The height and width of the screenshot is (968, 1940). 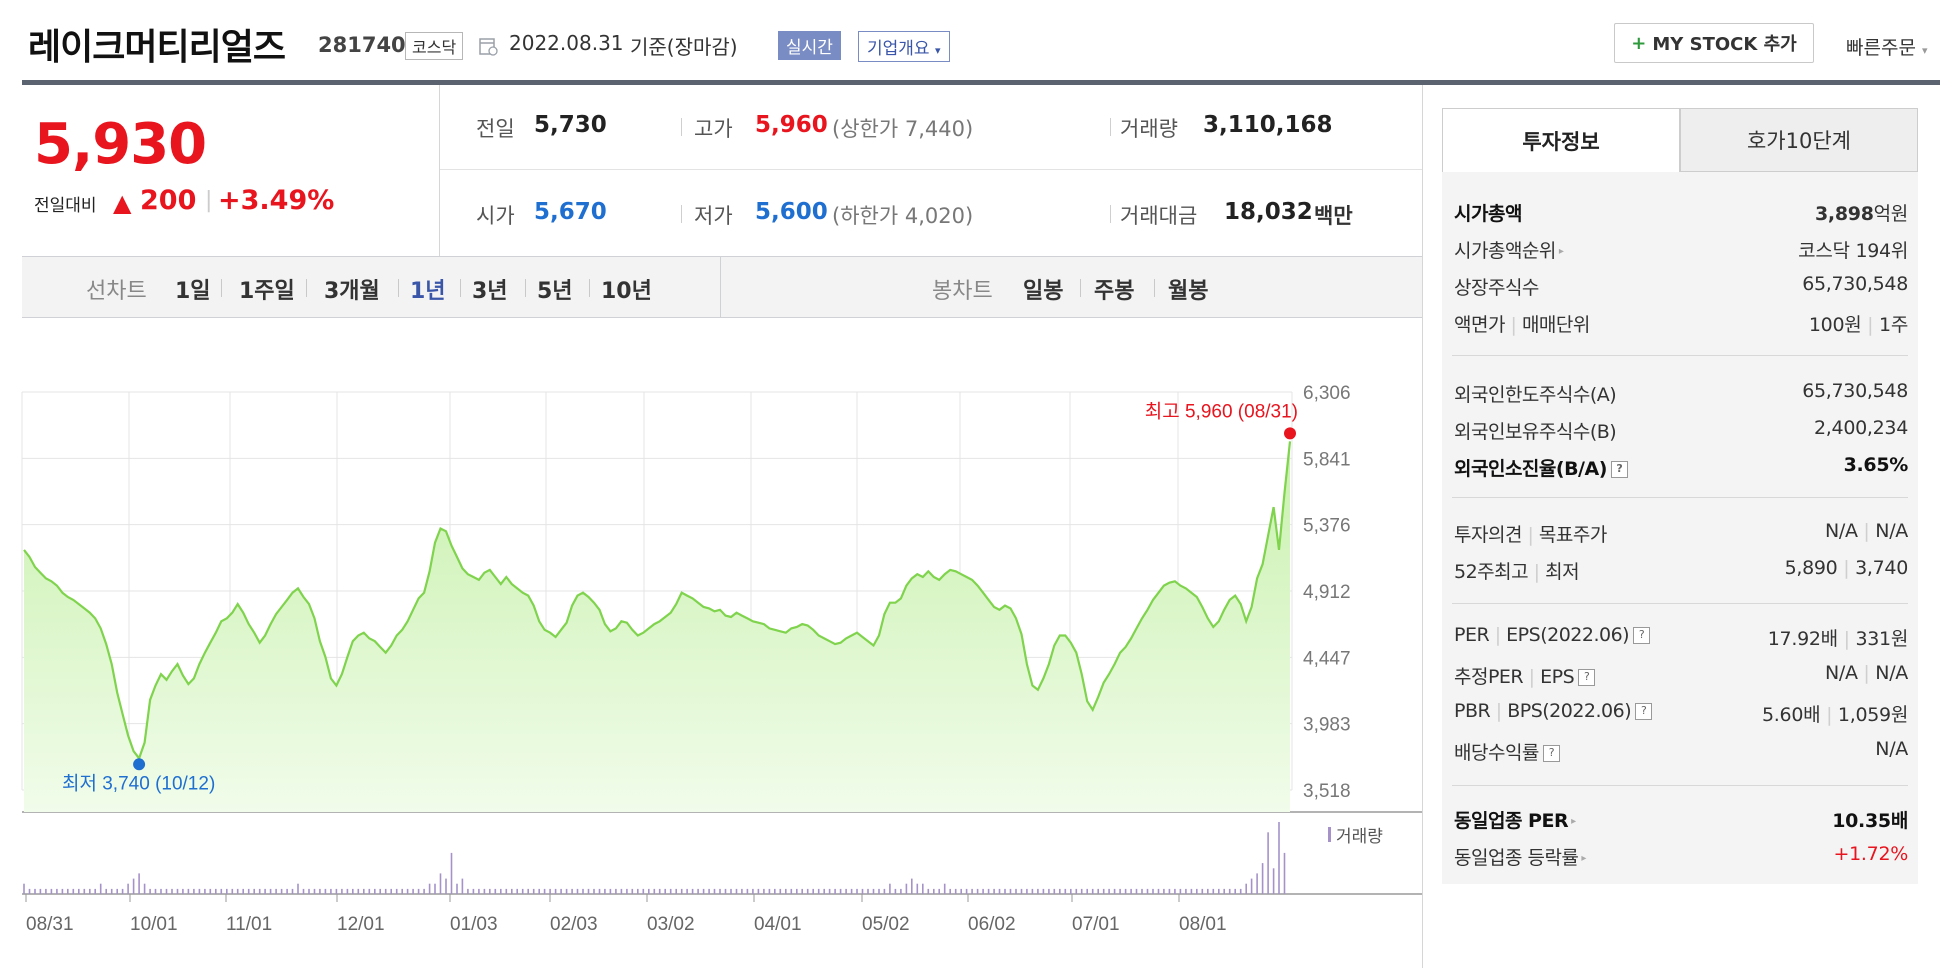 What do you see at coordinates (1562, 572) in the screenshot?
I see `week52-low-label: 최저` at bounding box center [1562, 572].